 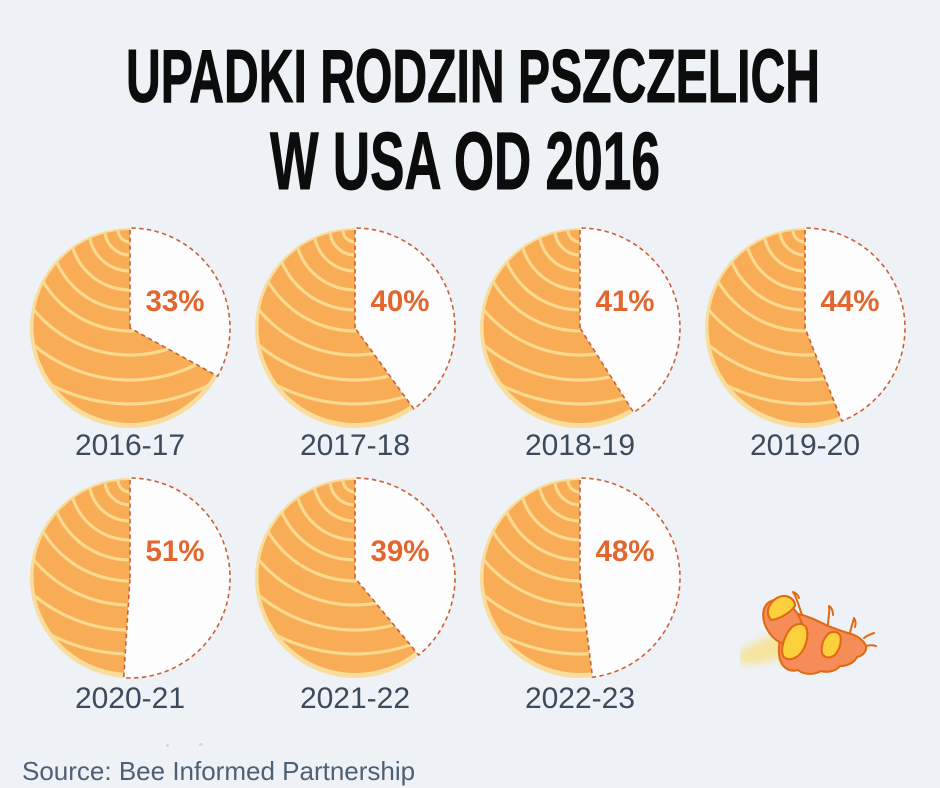 I want to click on svg-text: 48%, so click(x=624, y=551).